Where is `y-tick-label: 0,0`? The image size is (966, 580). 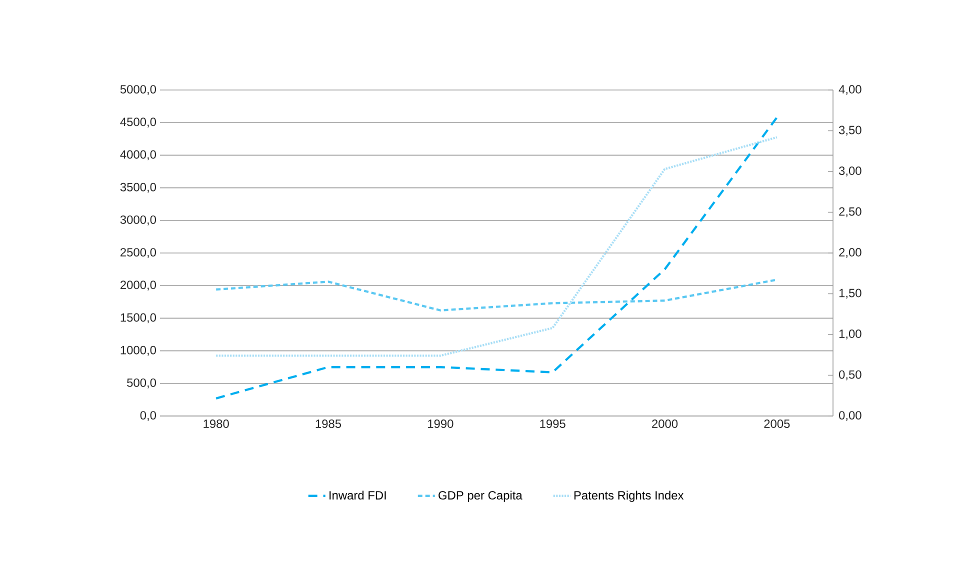
y-tick-label: 0,0 is located at coordinates (148, 416).